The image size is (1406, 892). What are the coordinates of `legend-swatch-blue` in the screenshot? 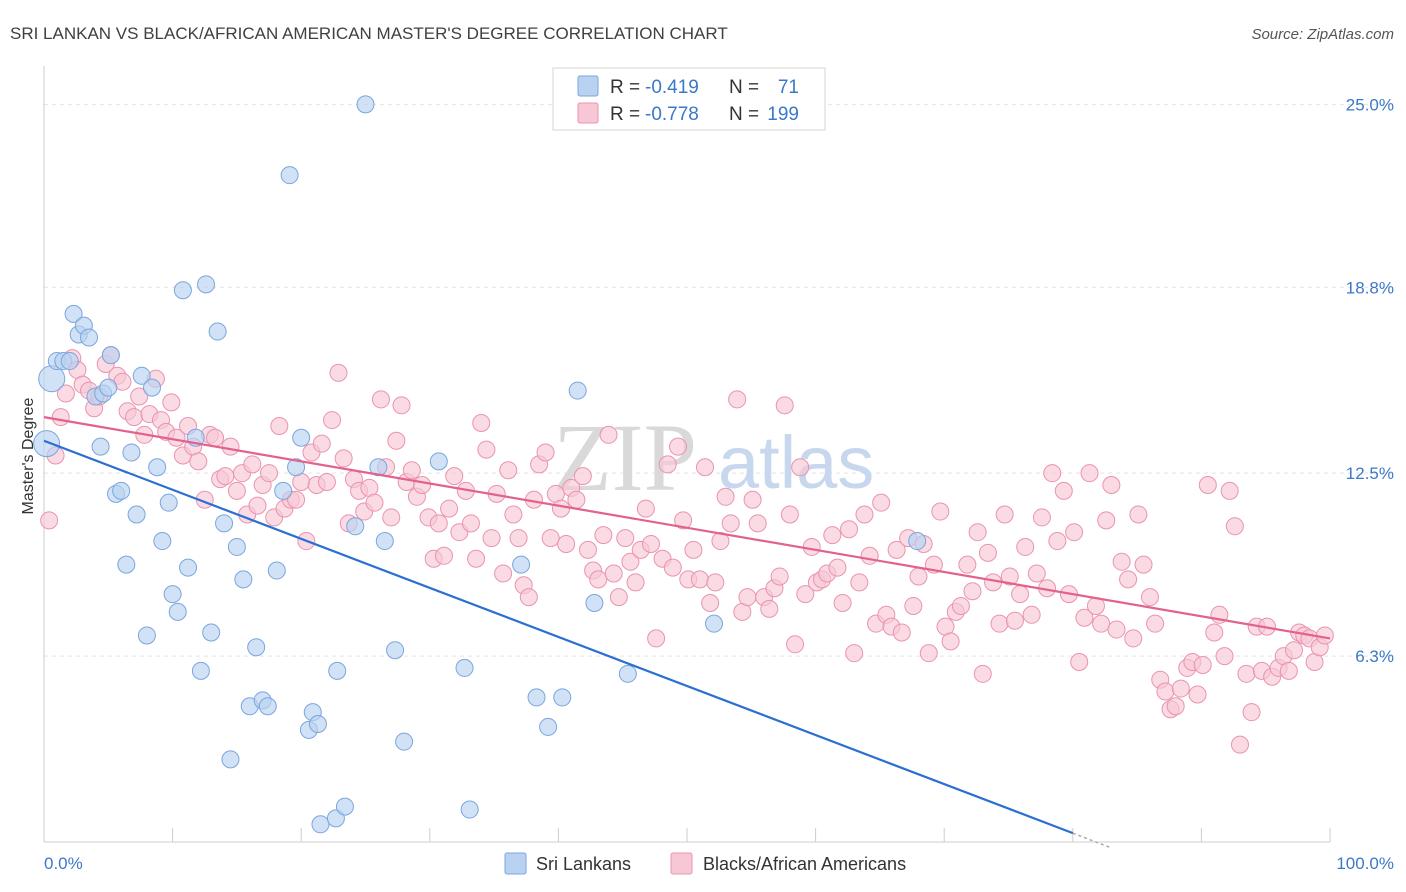 It's located at (588, 86).